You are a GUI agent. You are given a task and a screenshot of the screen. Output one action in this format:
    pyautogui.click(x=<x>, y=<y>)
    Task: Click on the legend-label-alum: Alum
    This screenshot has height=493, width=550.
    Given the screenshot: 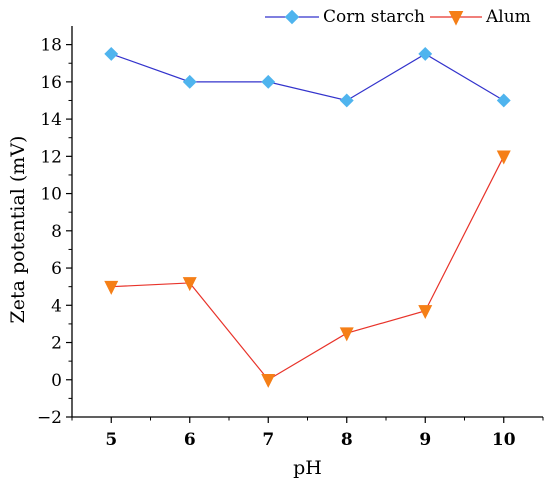 What is the action you would take?
    pyautogui.click(x=508, y=17)
    